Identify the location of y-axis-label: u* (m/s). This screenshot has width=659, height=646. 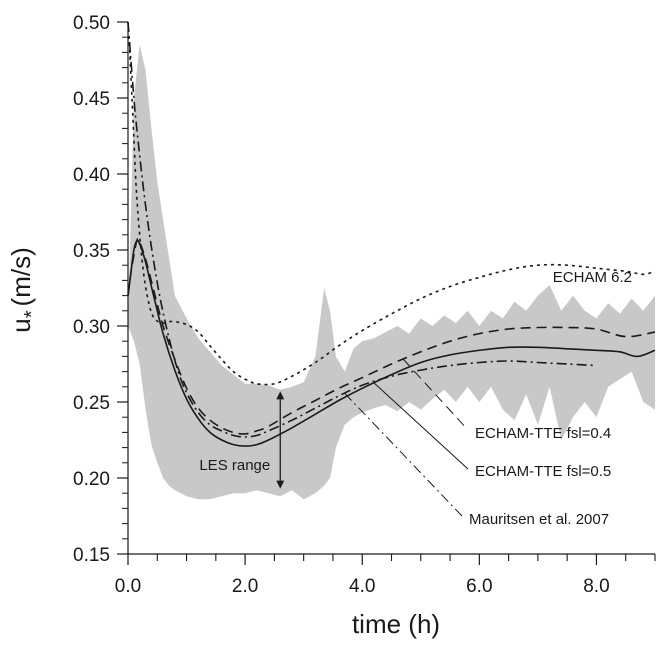
(24, 289).